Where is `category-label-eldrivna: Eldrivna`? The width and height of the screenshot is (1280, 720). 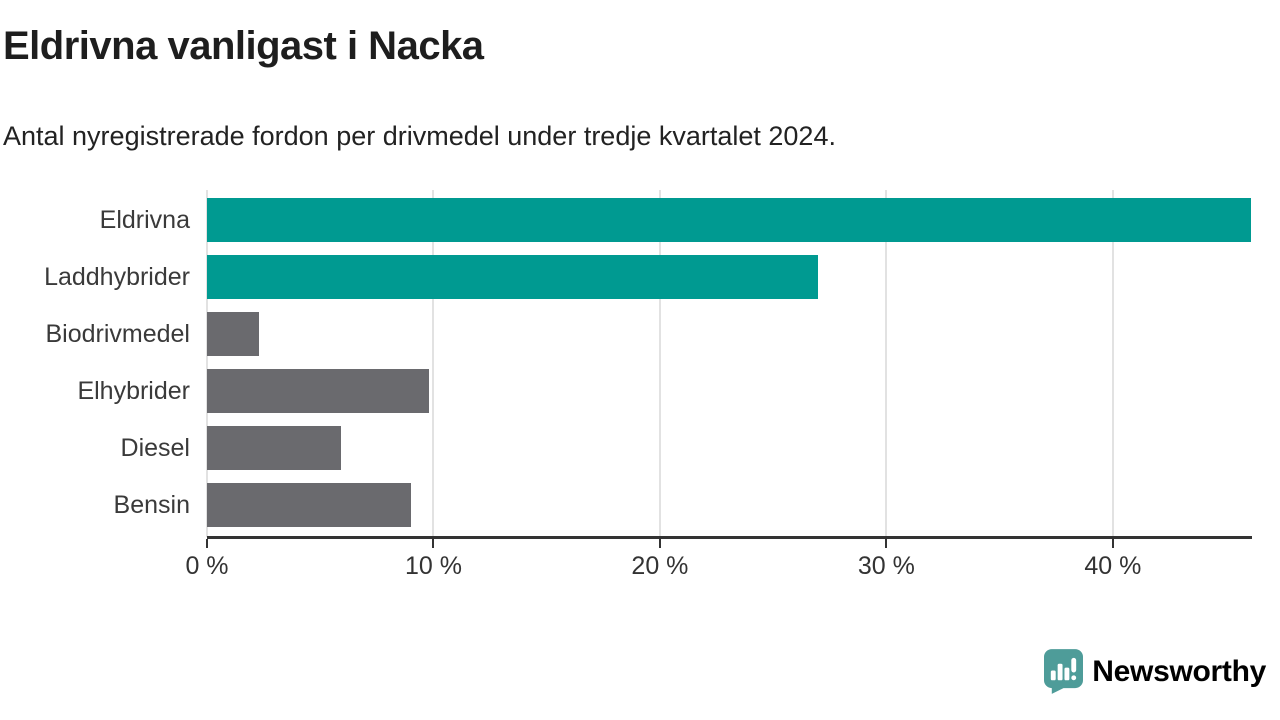 category-label-eldrivna: Eldrivna is located at coordinates (144, 220).